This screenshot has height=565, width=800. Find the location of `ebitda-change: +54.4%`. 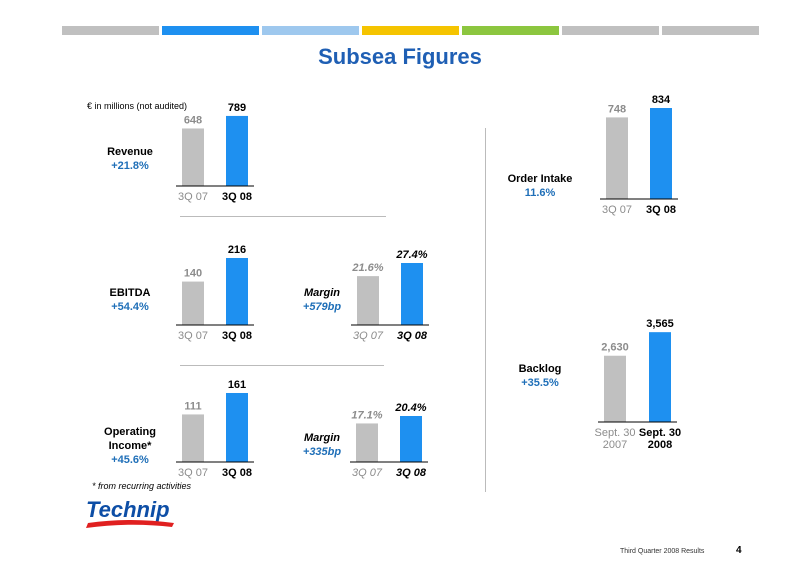

ebitda-change: +54.4% is located at coordinates (130, 307).